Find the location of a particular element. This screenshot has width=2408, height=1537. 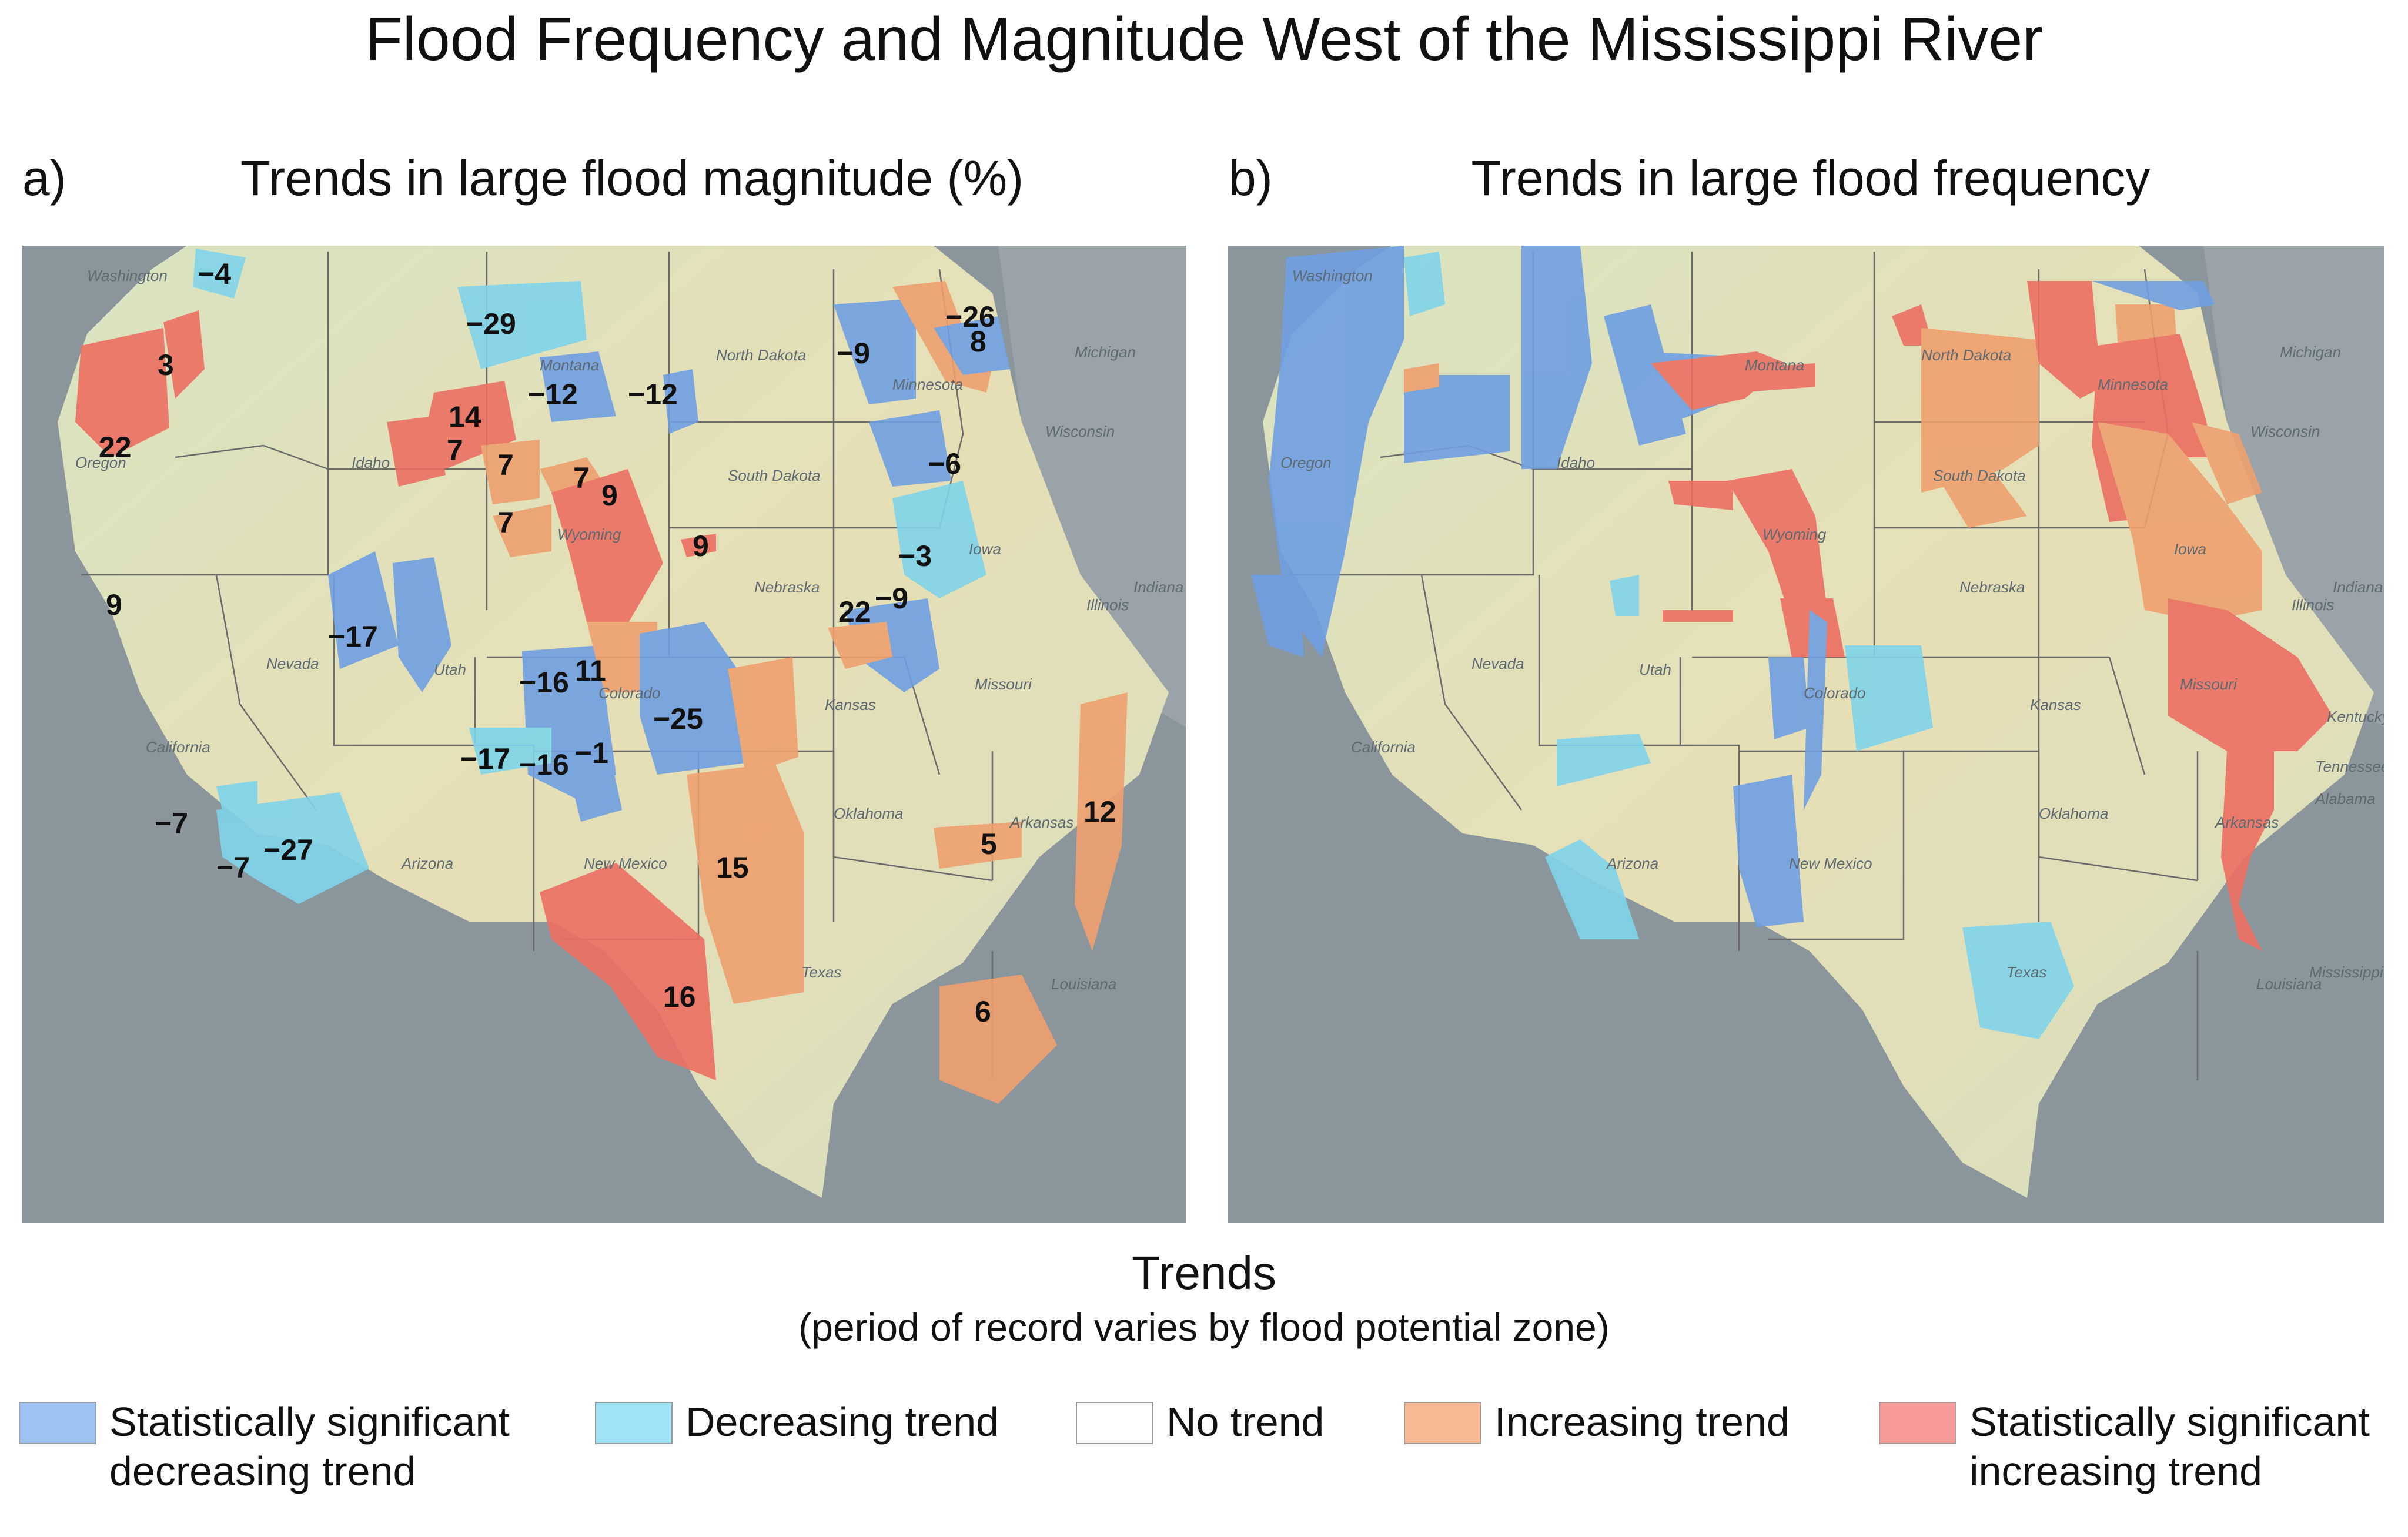

value-label: 14 is located at coordinates (465, 417).